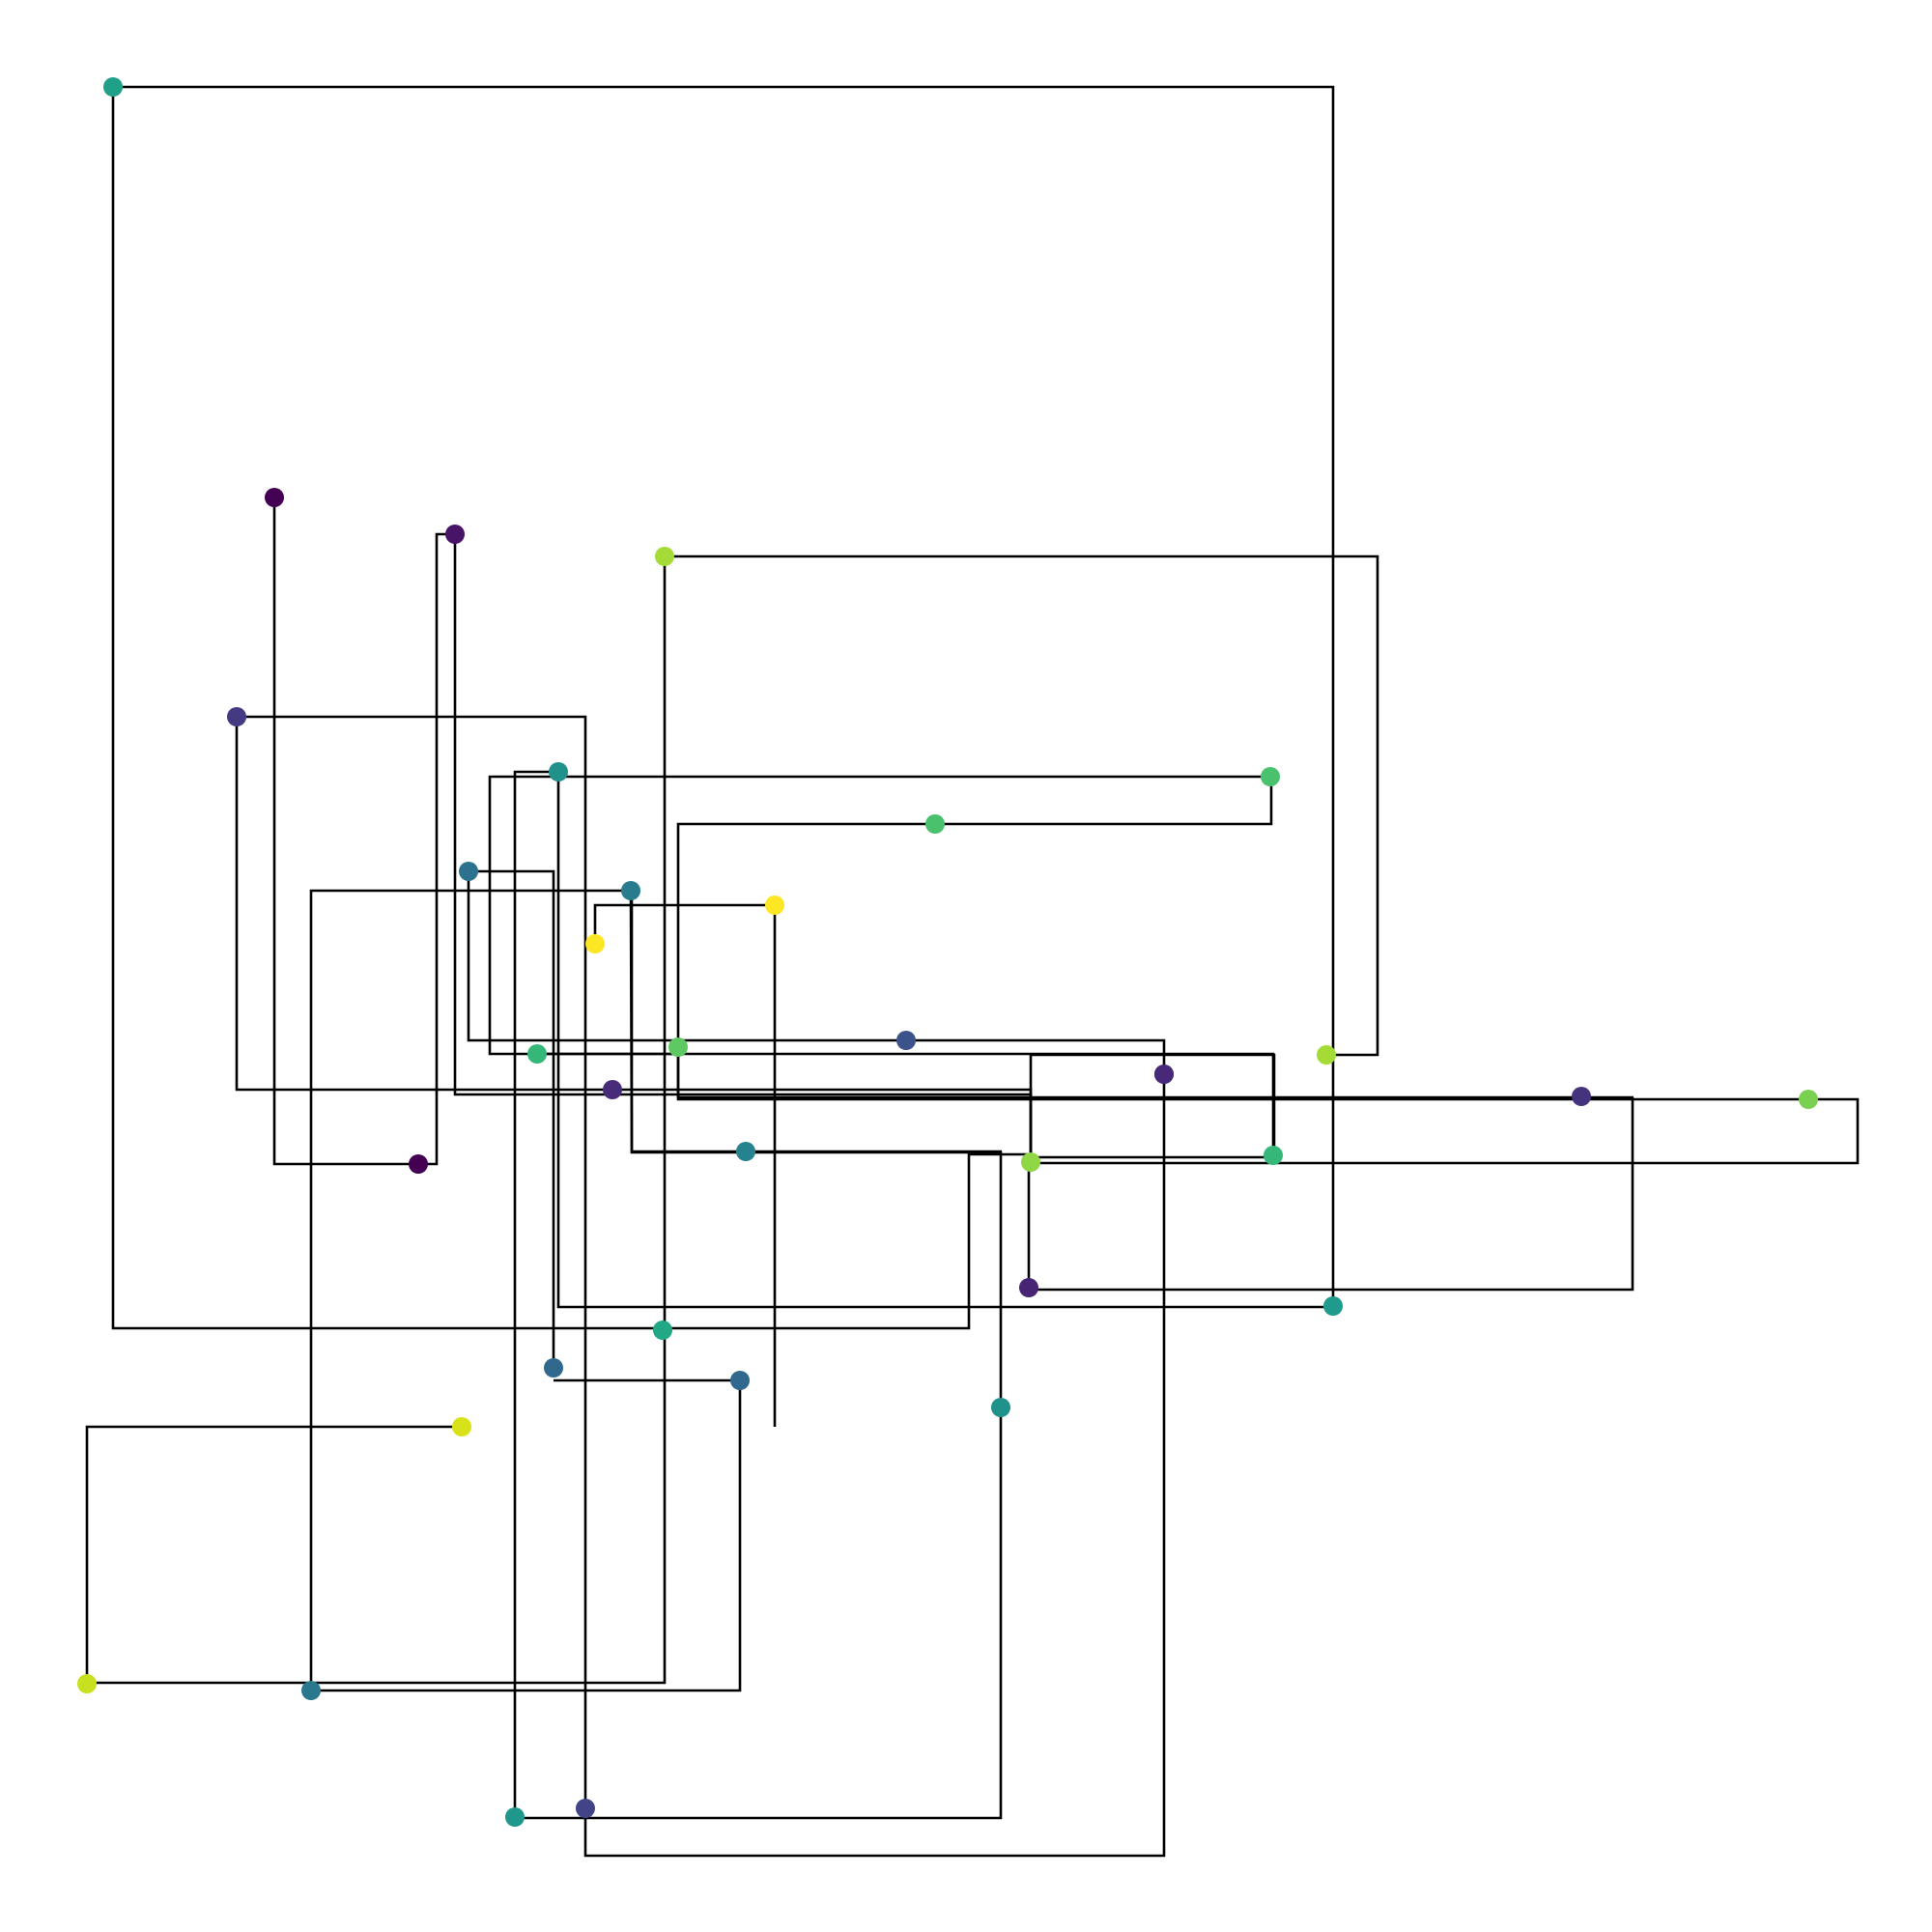 The width and height of the screenshot is (1932, 1932). What do you see at coordinates (1581, 1096) in the screenshot?
I see `node-n19` at bounding box center [1581, 1096].